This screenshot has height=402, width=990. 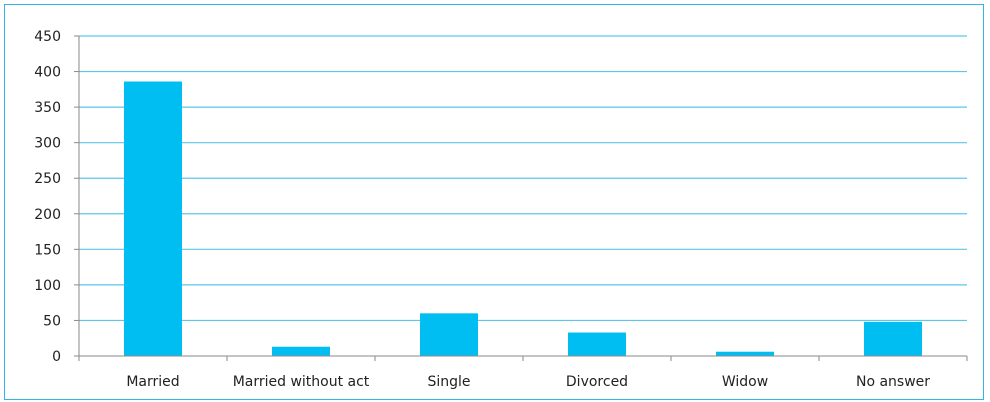 I want to click on bar-widow, so click(x=745, y=353).